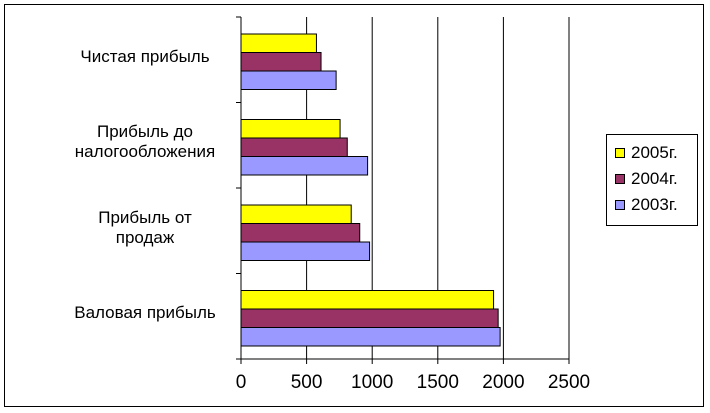 This screenshot has height=413, width=710. I want to click on category-label: Прибыль от продаж, so click(145, 228).